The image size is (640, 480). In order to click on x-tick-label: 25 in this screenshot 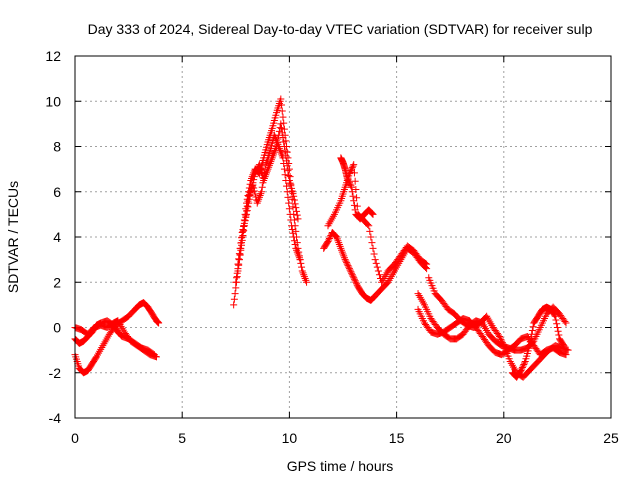, I will do `click(611, 438)`.